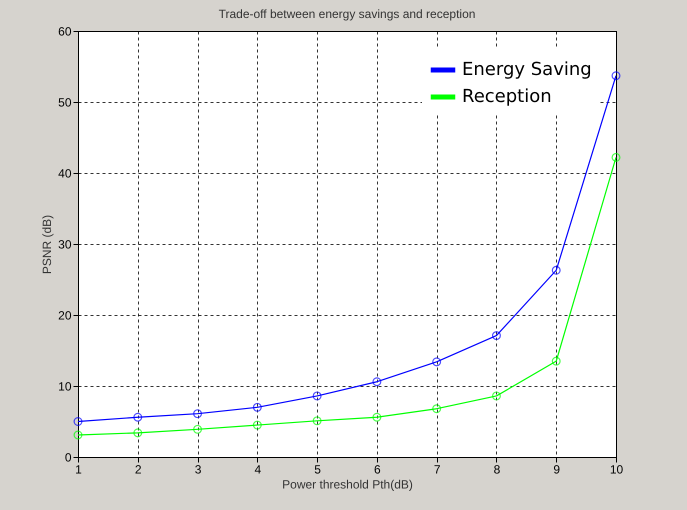 The height and width of the screenshot is (510, 687). What do you see at coordinates (556, 469) in the screenshot?
I see `x-tick-label: 9` at bounding box center [556, 469].